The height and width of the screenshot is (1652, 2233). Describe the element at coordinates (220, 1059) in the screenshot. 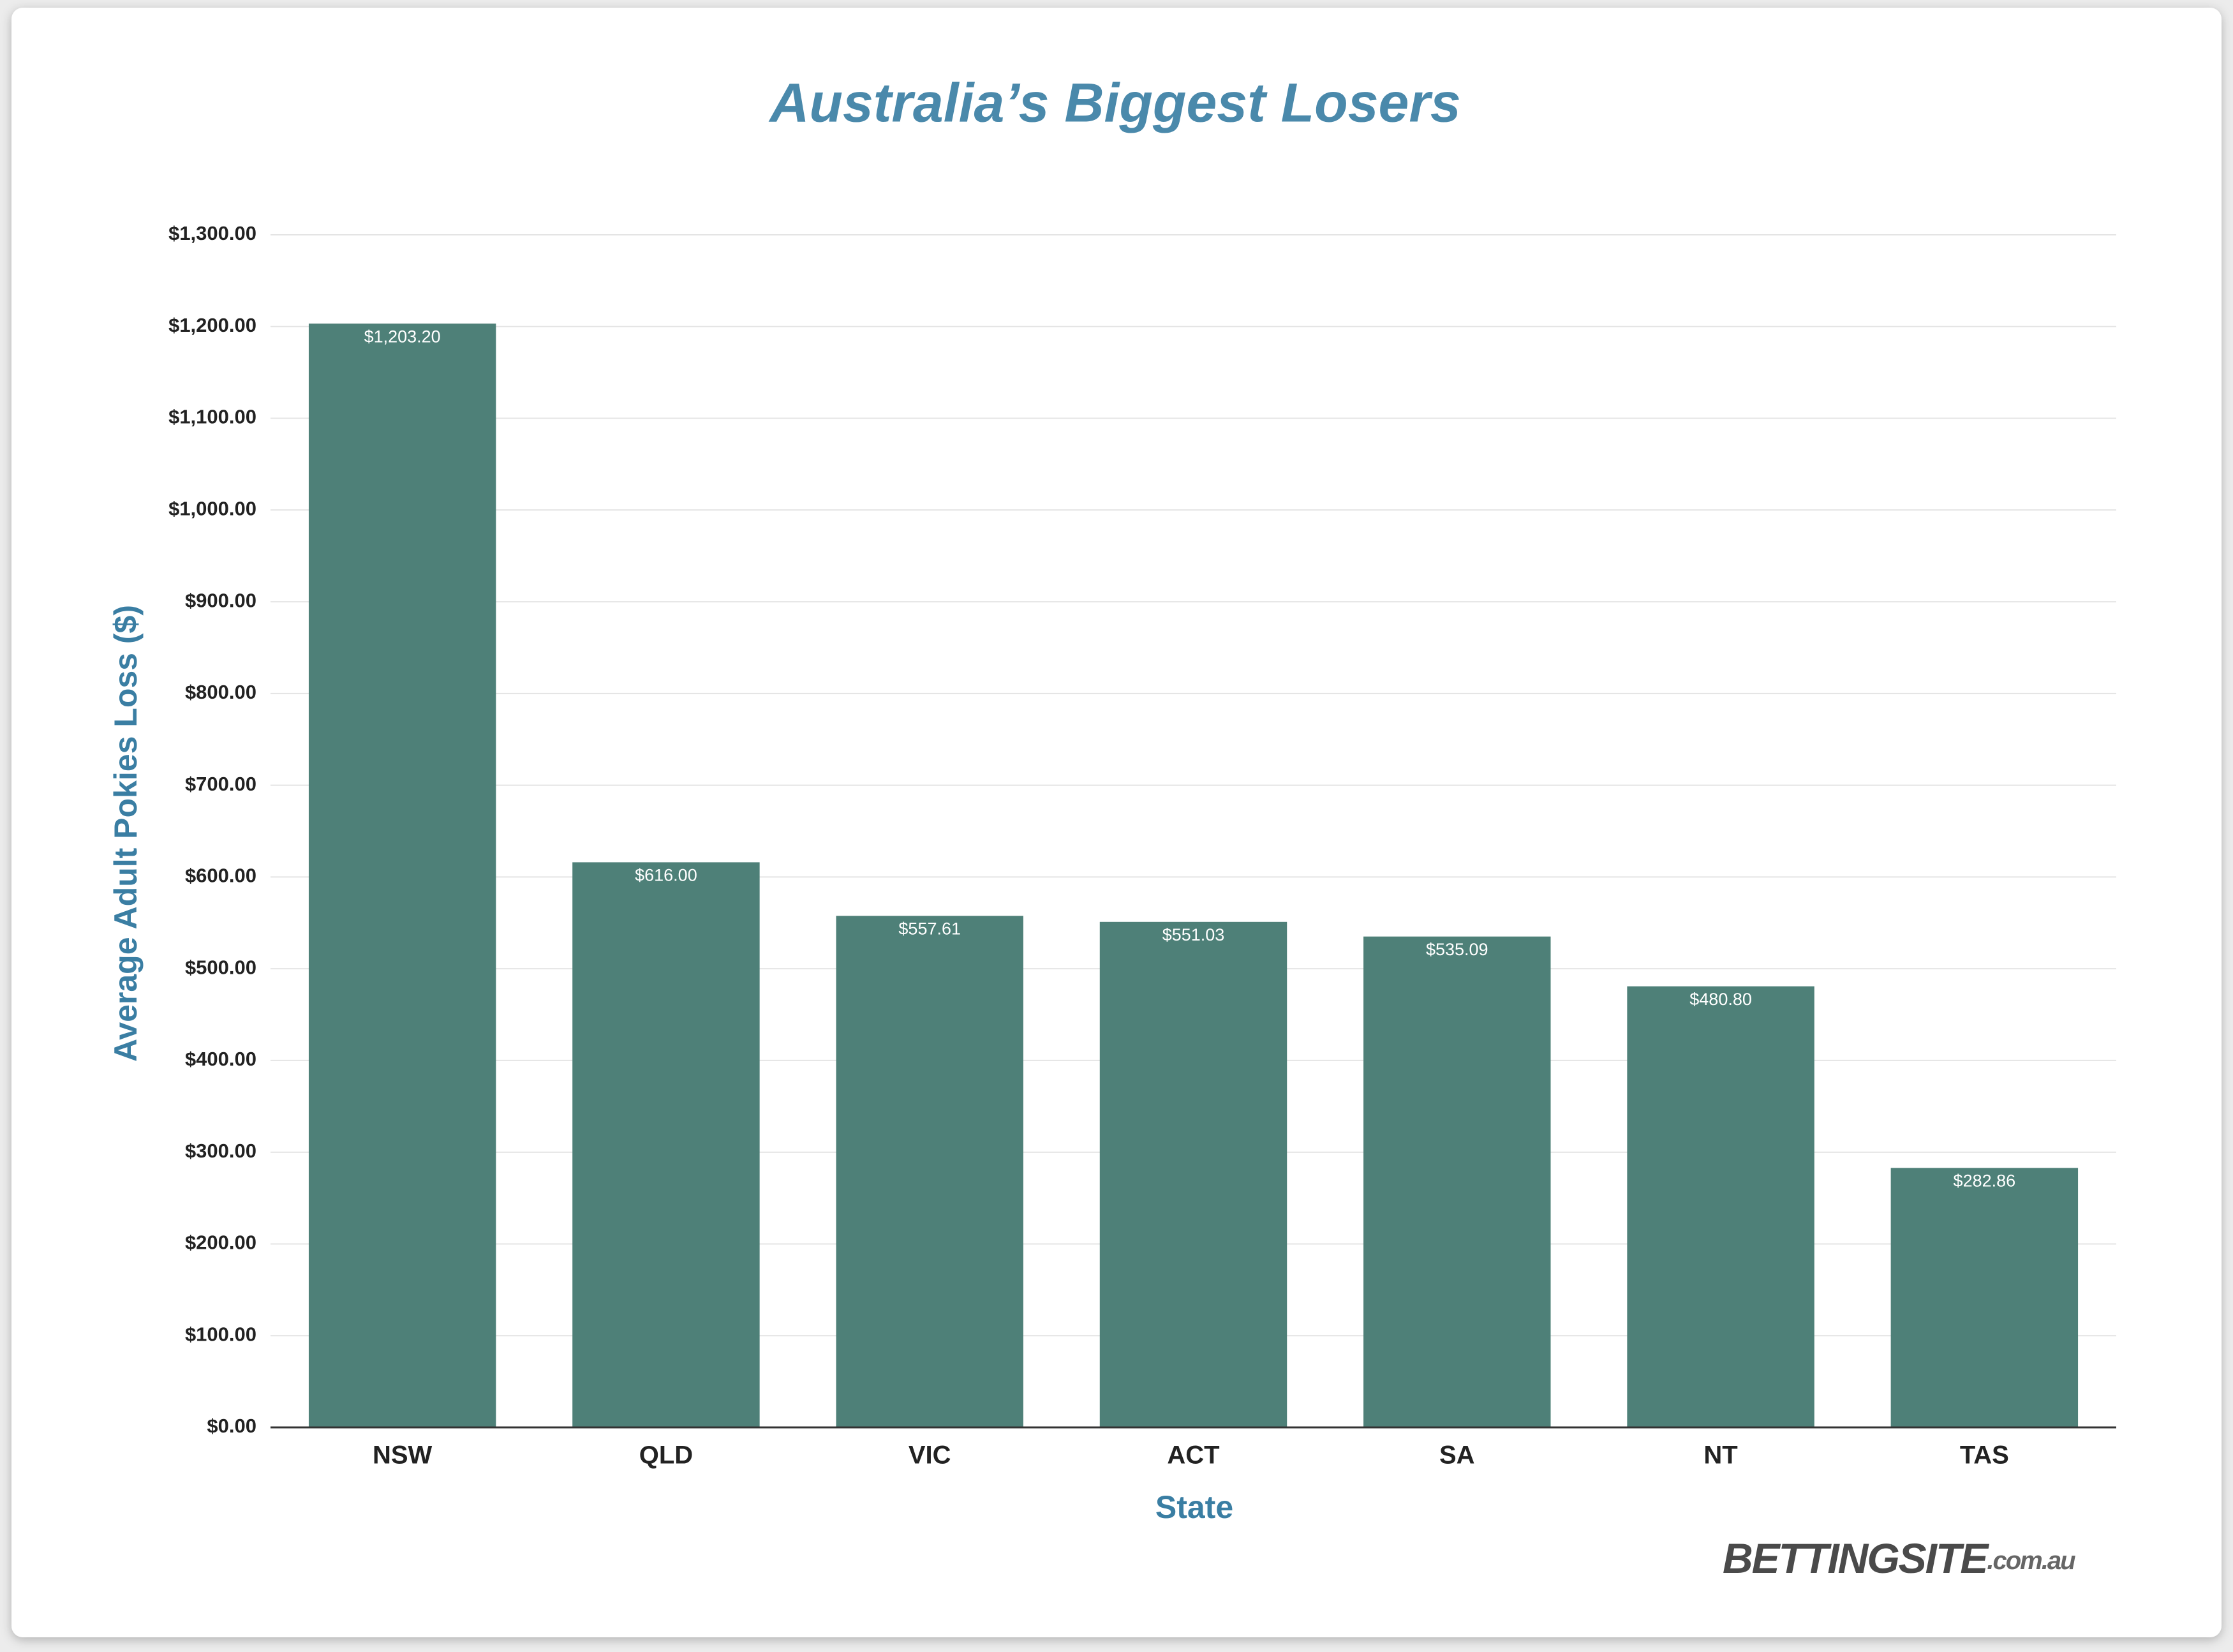

I see `y-tick-label: $400.00` at that location.